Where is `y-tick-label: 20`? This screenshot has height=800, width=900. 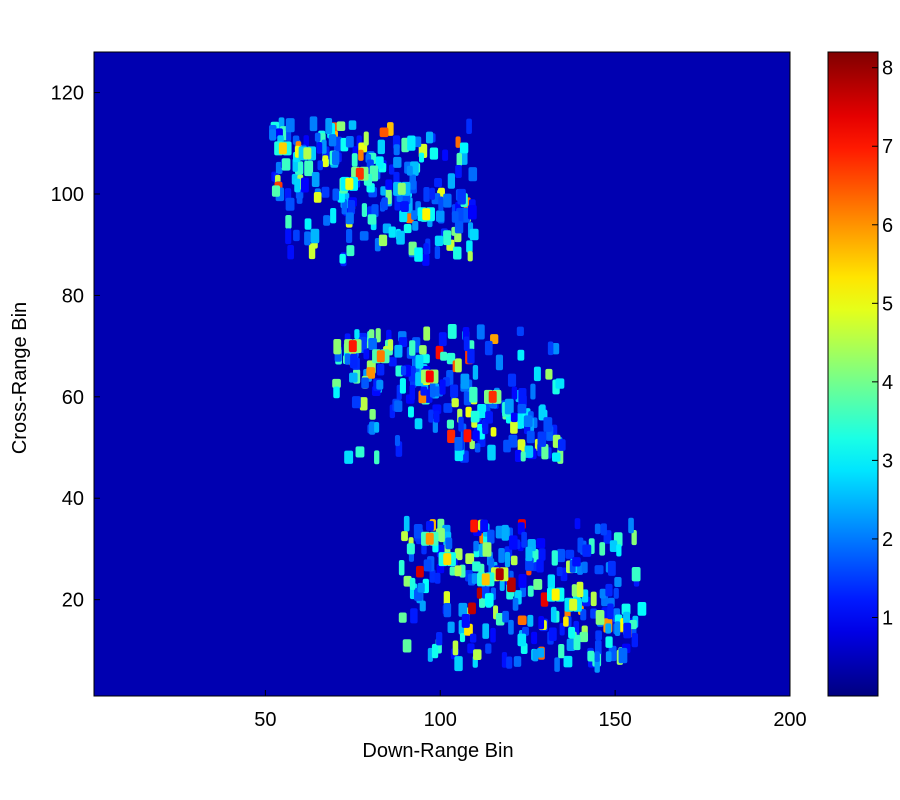
y-tick-label: 20 is located at coordinates (73, 601).